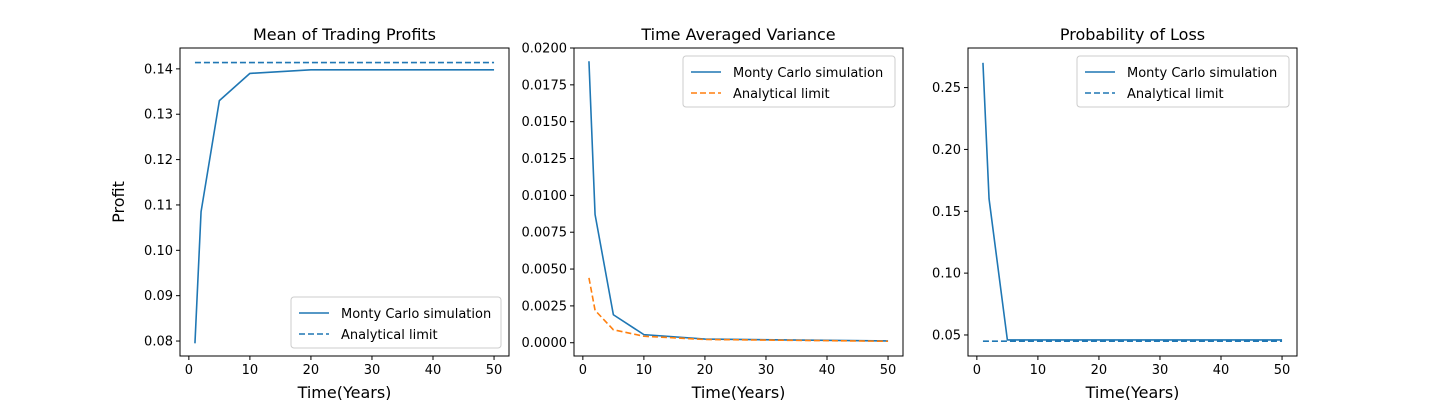 The image size is (1440, 400). I want to click on y-tick-label: 0.25, so click(946, 88).